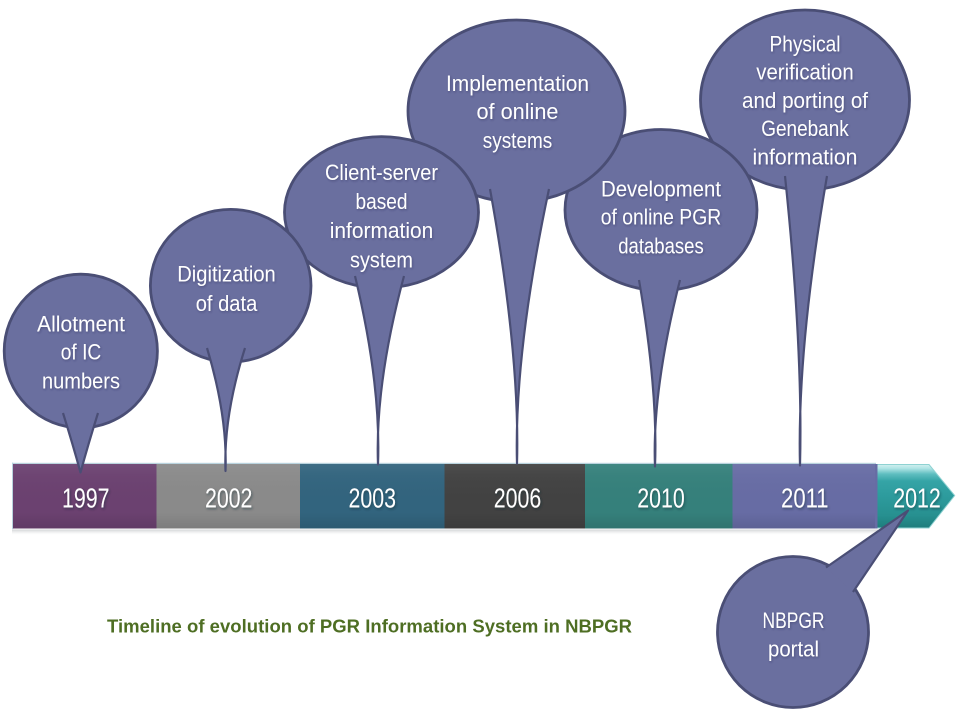 Image resolution: width=960 pixels, height=720 pixels. I want to click on svg-text: 1997, so click(86, 498).